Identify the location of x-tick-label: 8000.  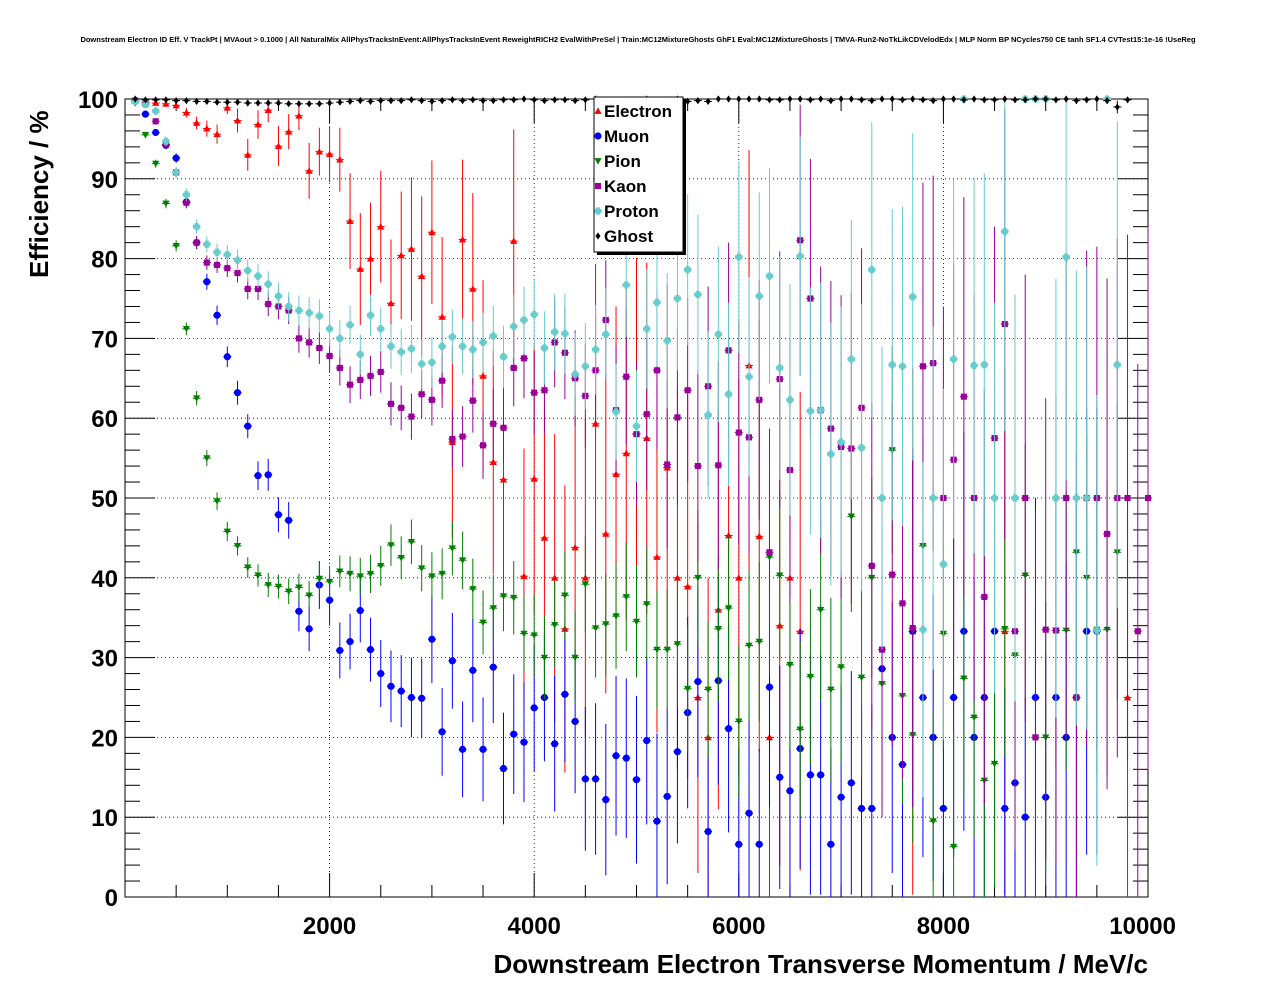
(943, 926).